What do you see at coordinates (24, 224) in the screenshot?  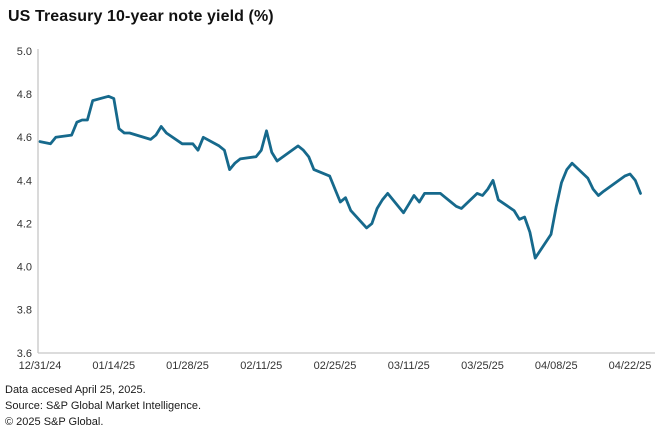 I see `y-tick-label: 4.2` at bounding box center [24, 224].